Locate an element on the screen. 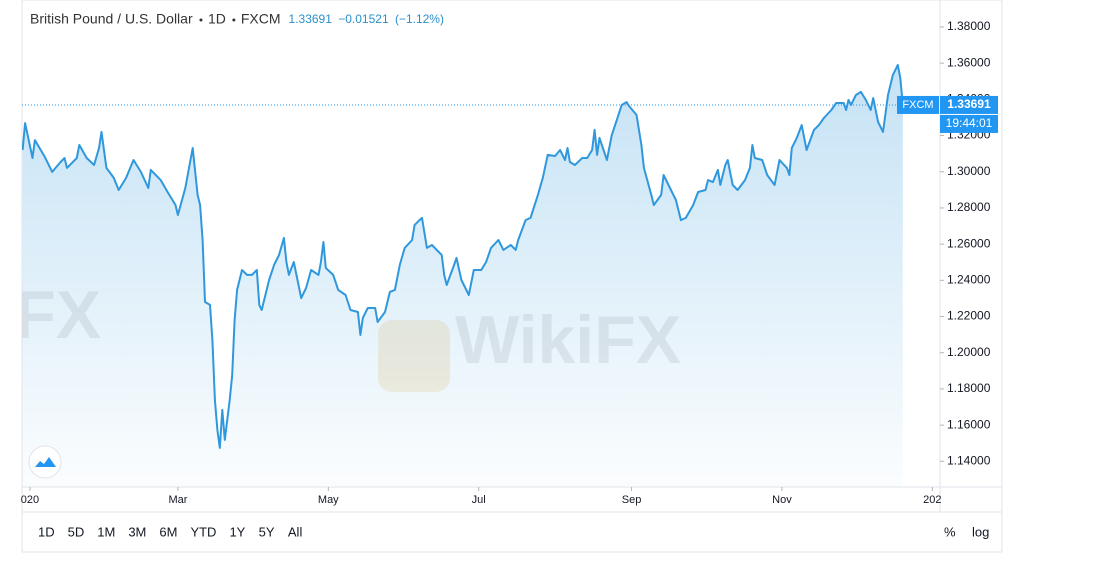 The width and height of the screenshot is (1107, 581). time-badge is located at coordinates (969, 123).